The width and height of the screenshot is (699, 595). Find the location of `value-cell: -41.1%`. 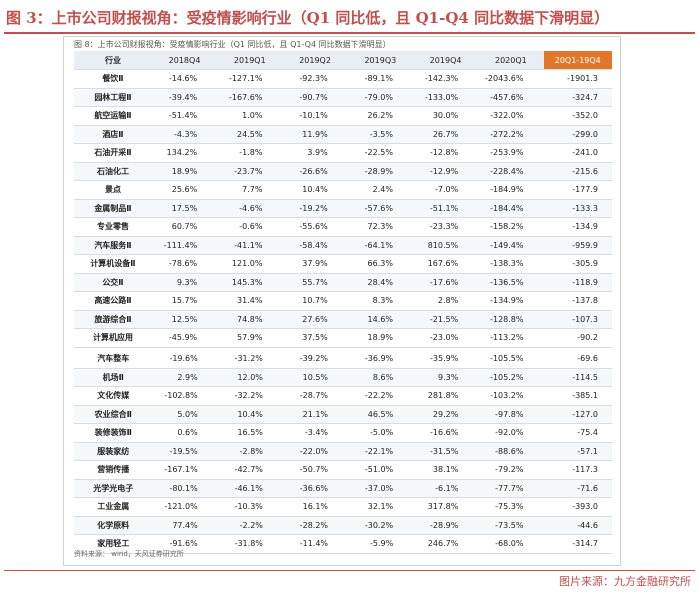

value-cell: -41.1% is located at coordinates (250, 245).